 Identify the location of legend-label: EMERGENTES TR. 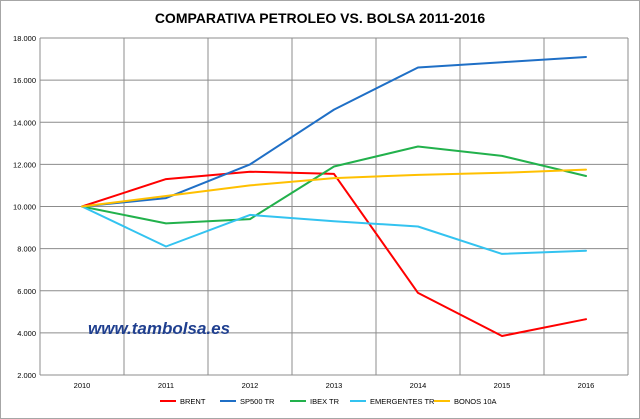
(402, 401).